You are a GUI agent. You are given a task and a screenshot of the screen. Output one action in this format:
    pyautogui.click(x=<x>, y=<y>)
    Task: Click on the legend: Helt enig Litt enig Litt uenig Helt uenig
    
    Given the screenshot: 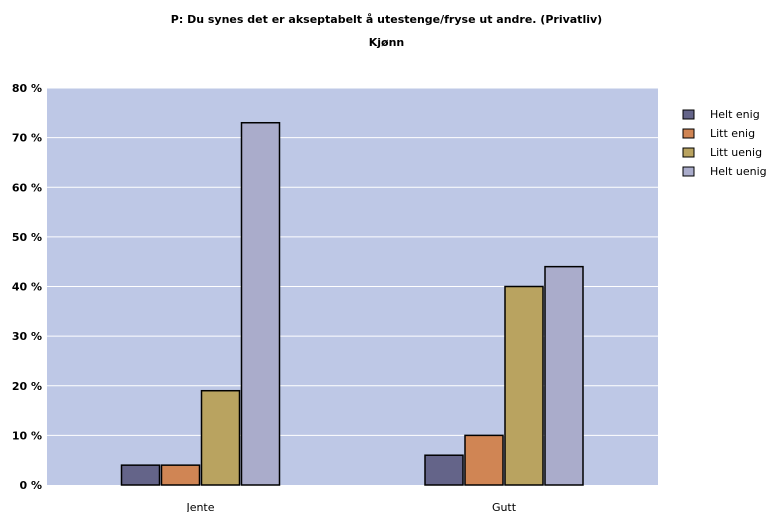 What is the action you would take?
    pyautogui.click(x=724, y=143)
    